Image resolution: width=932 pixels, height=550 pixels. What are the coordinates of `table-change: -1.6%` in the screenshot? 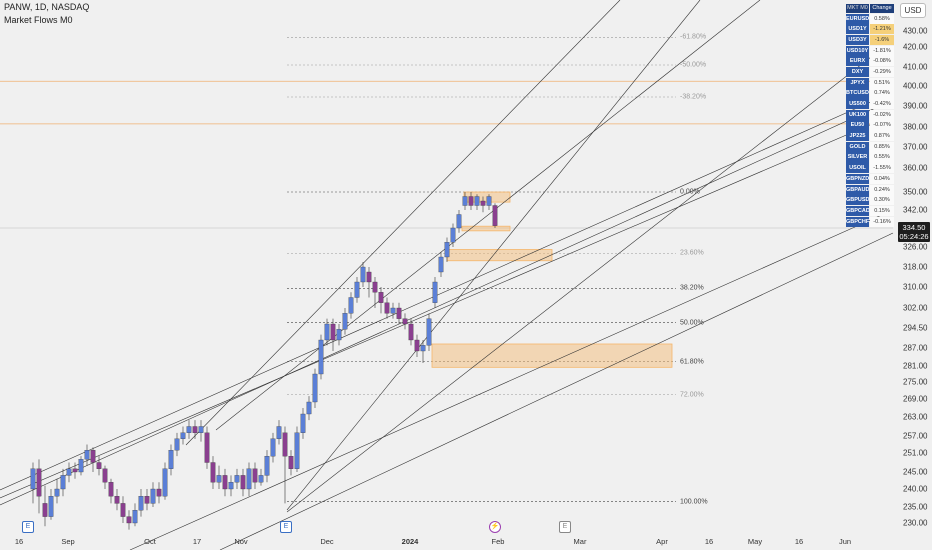 It's located at (882, 40).